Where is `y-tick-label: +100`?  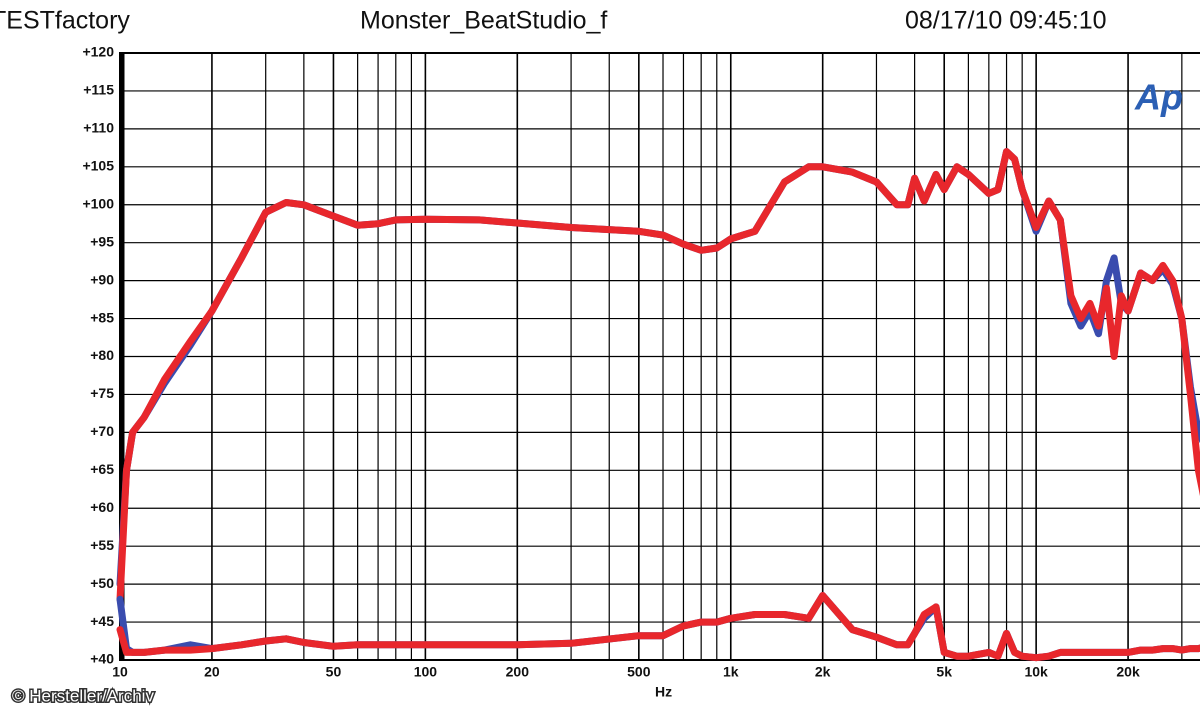 y-tick-label: +100 is located at coordinates (98, 203).